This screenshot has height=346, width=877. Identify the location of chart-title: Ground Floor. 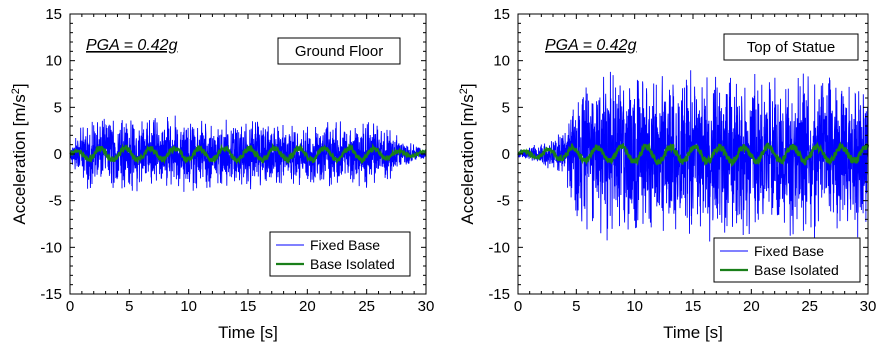
(339, 51).